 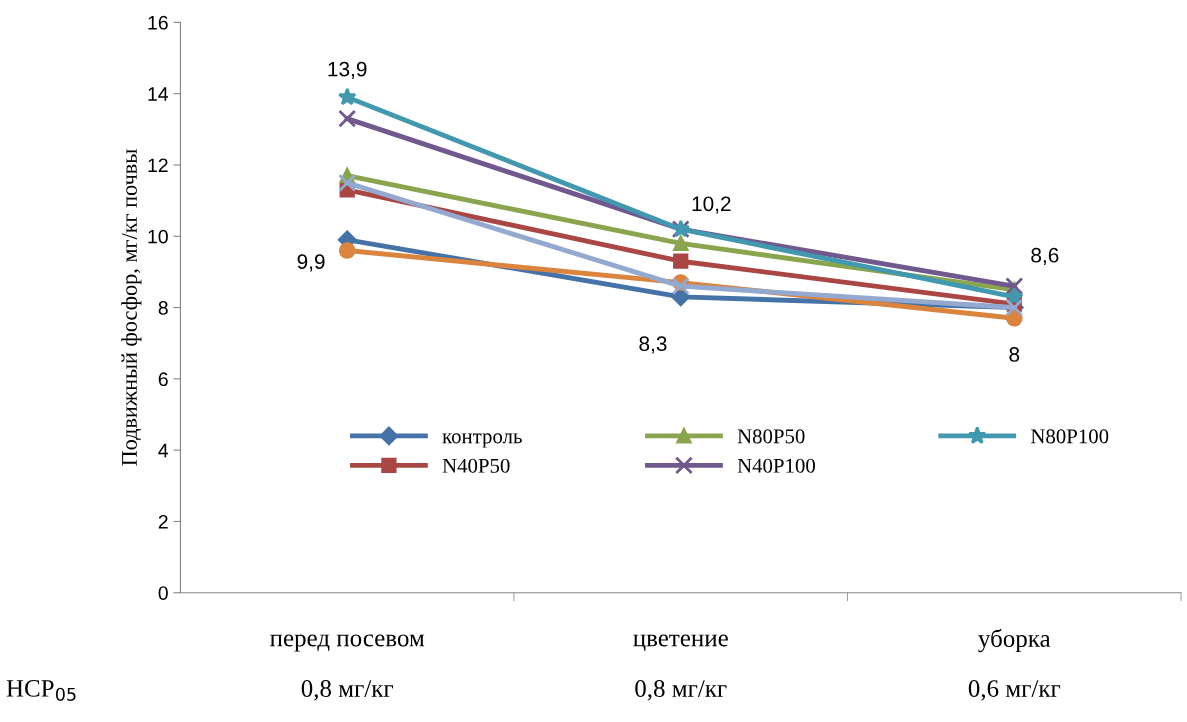 What do you see at coordinates (311, 263) in the screenshot?
I see `annotation: 9,9` at bounding box center [311, 263].